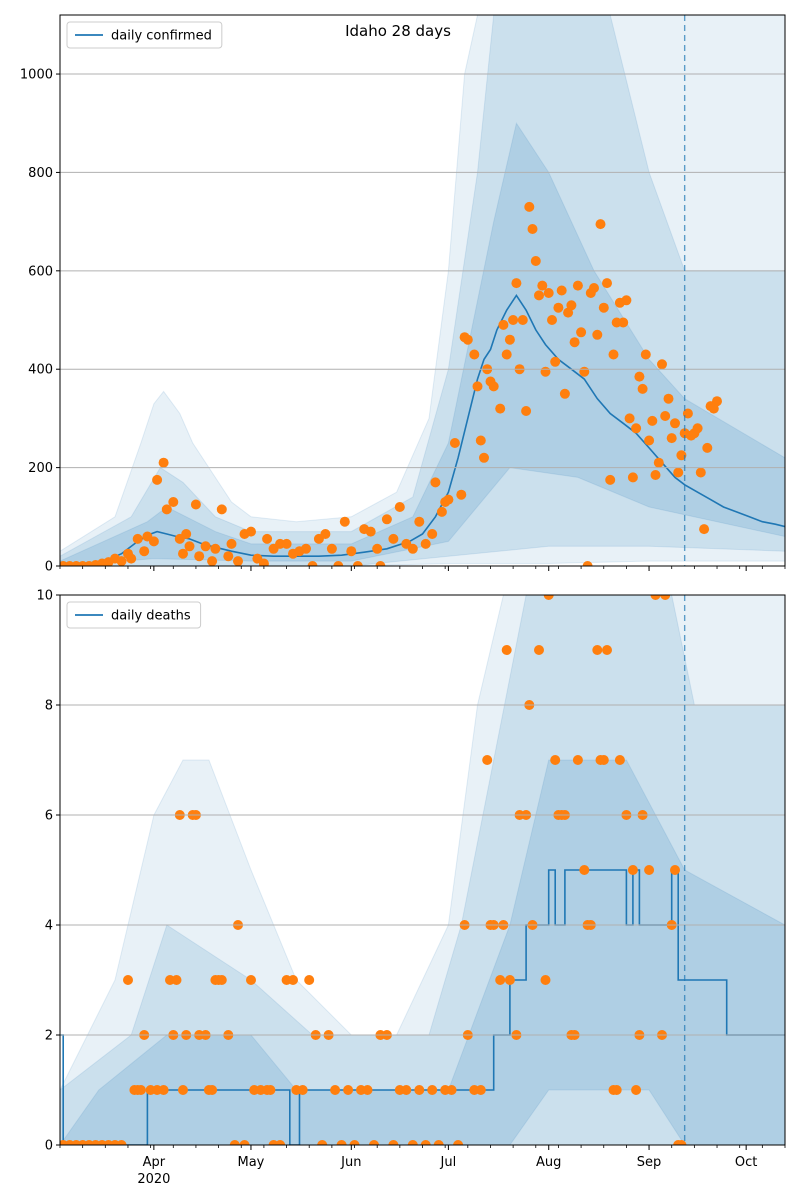 The width and height of the screenshot is (800, 1200). Describe the element at coordinates (49, 567) in the screenshot. I see `y-tick-label: 0` at that location.